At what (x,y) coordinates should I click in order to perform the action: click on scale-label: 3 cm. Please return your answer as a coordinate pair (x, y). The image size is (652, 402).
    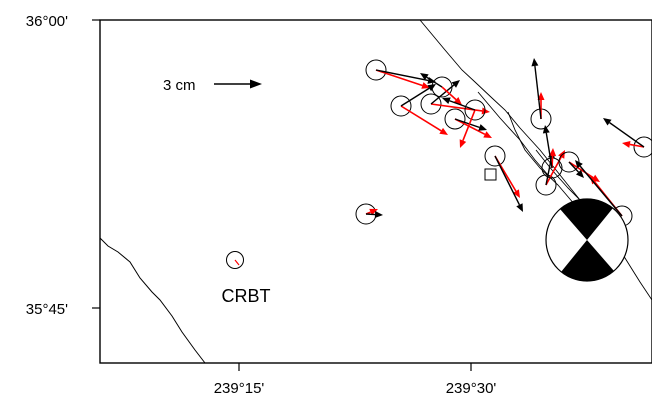
    Looking at the image, I should click on (179, 85).